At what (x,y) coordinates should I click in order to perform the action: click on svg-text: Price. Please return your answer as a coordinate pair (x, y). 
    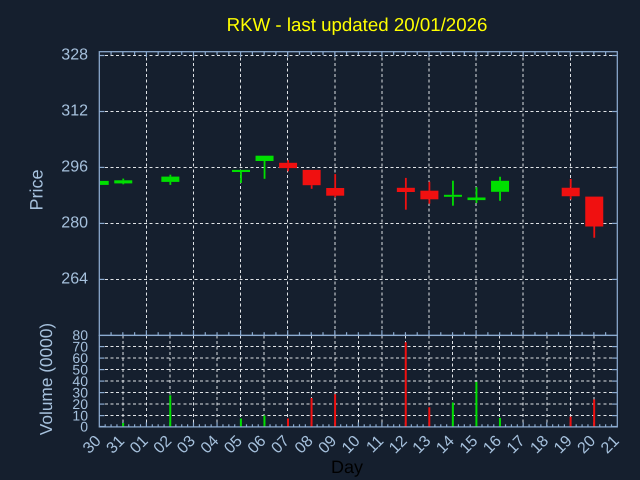
    Looking at the image, I should click on (37, 189).